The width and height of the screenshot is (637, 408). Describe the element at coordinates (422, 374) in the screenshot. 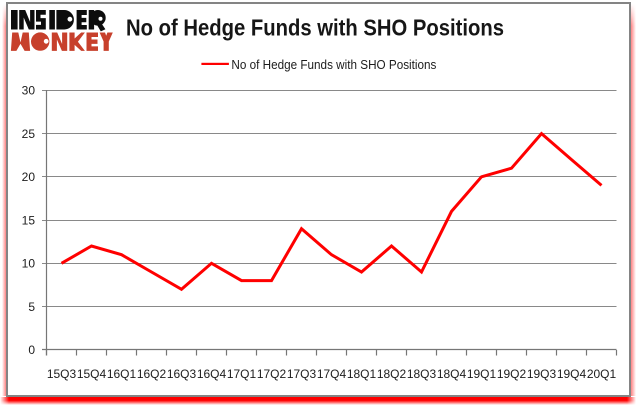

I see `svg-text: 18Q3` at that location.